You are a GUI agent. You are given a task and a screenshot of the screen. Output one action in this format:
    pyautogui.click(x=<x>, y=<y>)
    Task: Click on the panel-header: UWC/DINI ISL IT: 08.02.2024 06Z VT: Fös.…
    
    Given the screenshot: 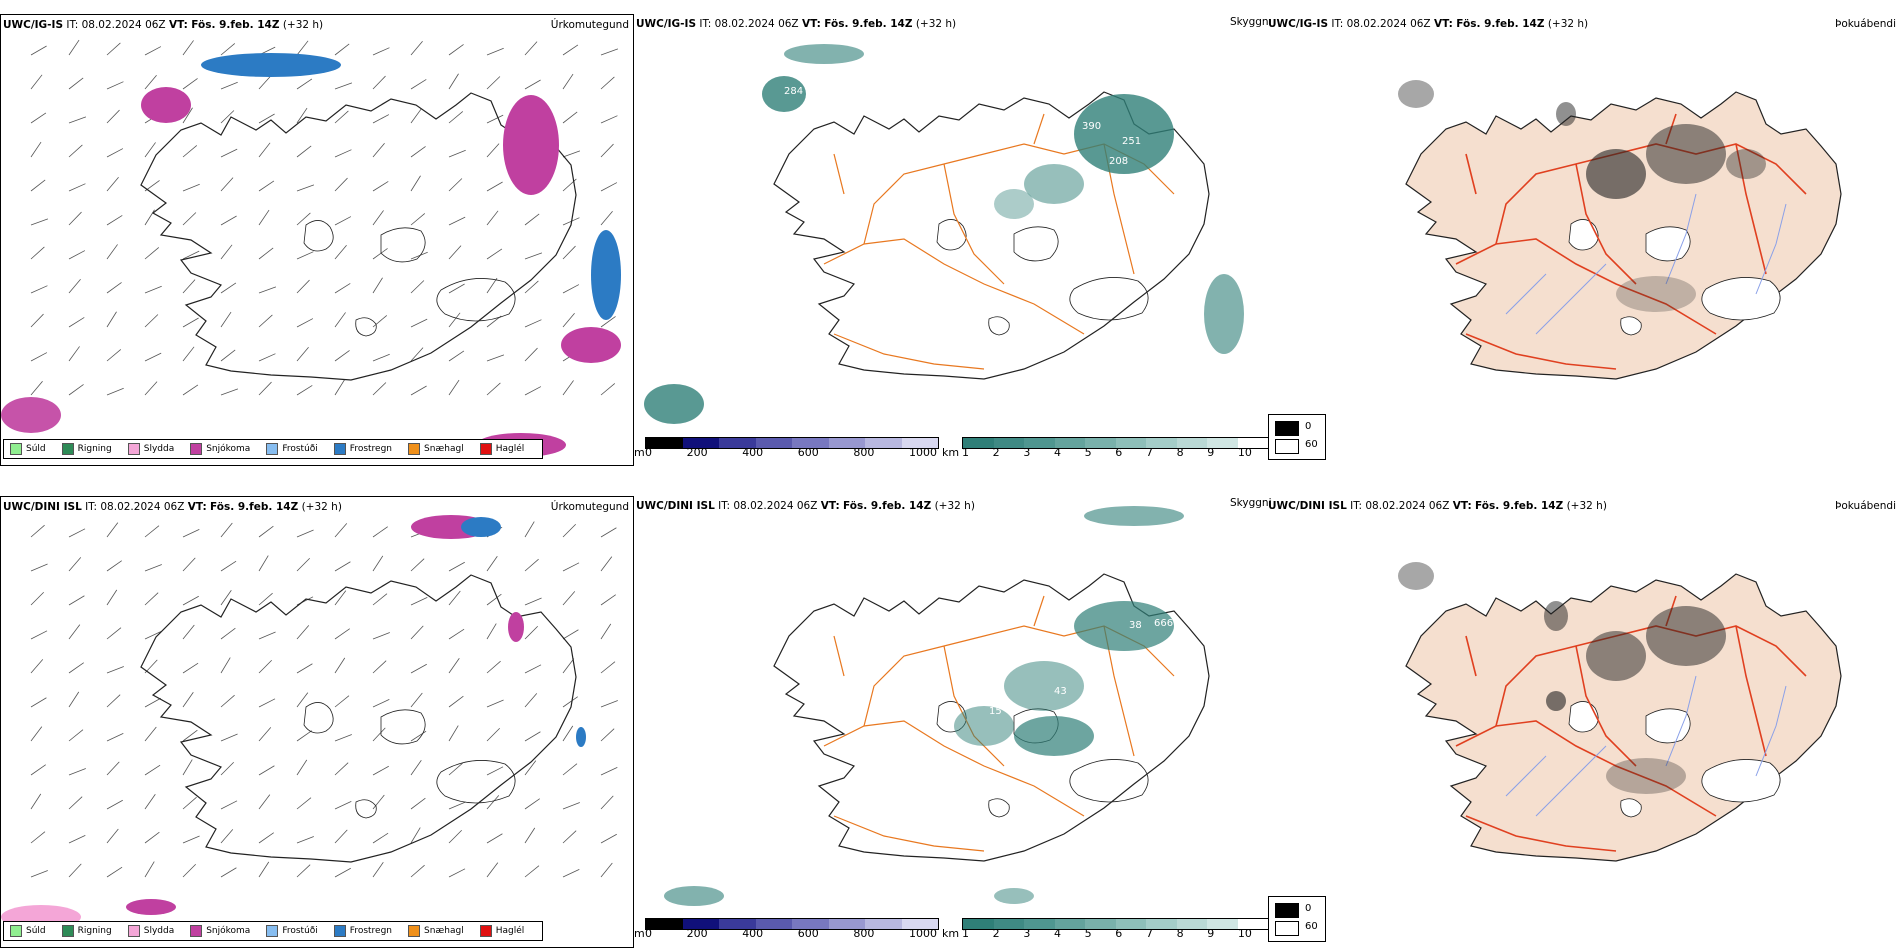 What is the action you would take?
    pyautogui.click(x=1437, y=506)
    